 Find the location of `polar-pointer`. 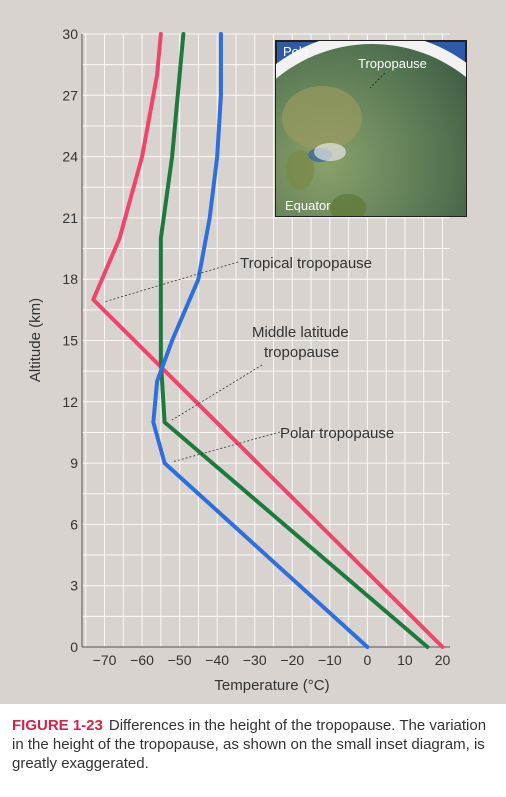

polar-pointer is located at coordinates (226, 447).